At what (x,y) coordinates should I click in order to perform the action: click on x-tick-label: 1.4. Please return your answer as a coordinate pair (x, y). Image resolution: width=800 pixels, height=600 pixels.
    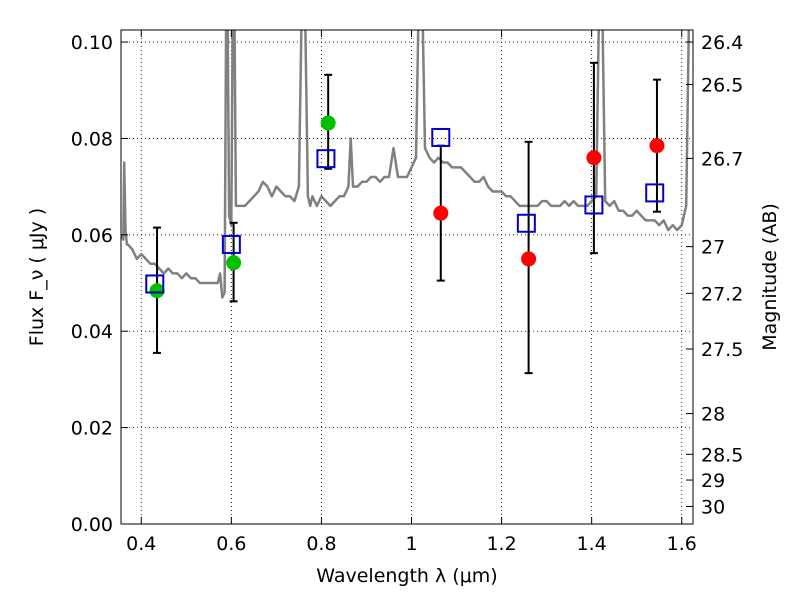
    Looking at the image, I should click on (592, 544).